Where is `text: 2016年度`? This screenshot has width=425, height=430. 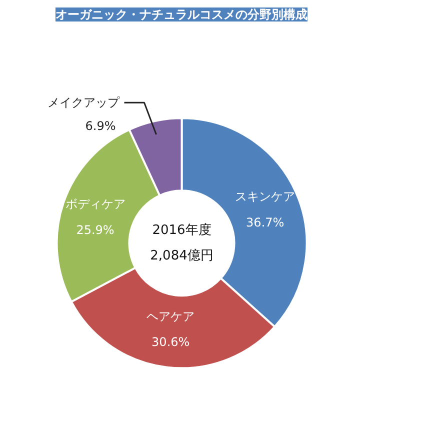
text: 2016年度 is located at coordinates (182, 230).